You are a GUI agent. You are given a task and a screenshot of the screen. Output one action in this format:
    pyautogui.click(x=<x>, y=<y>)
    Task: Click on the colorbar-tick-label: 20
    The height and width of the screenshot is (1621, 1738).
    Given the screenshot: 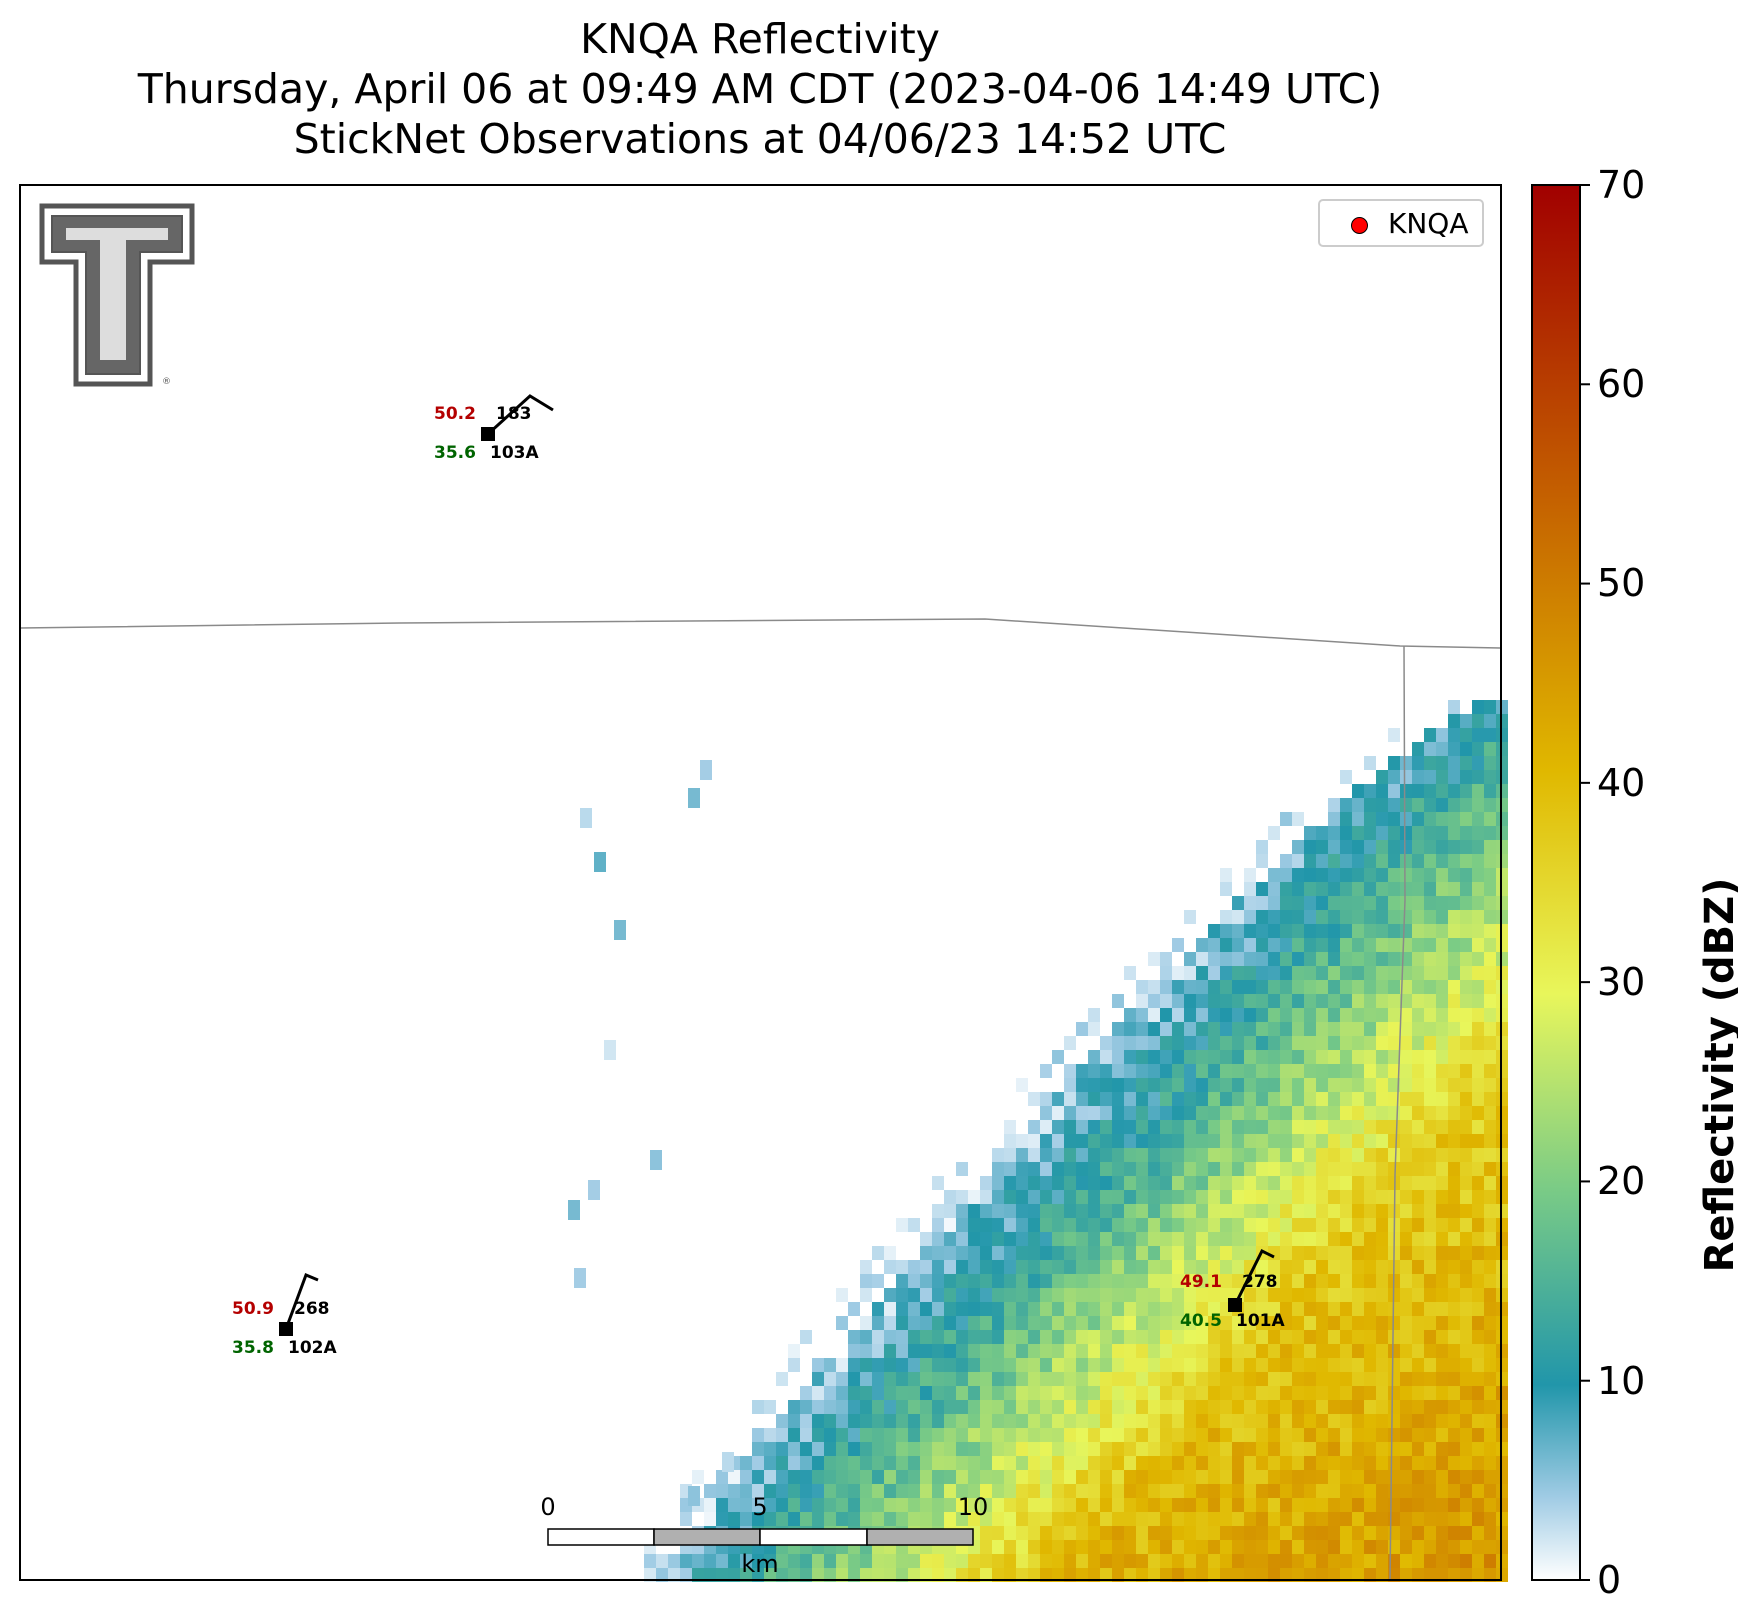 What is the action you would take?
    pyautogui.click(x=1621, y=1181)
    